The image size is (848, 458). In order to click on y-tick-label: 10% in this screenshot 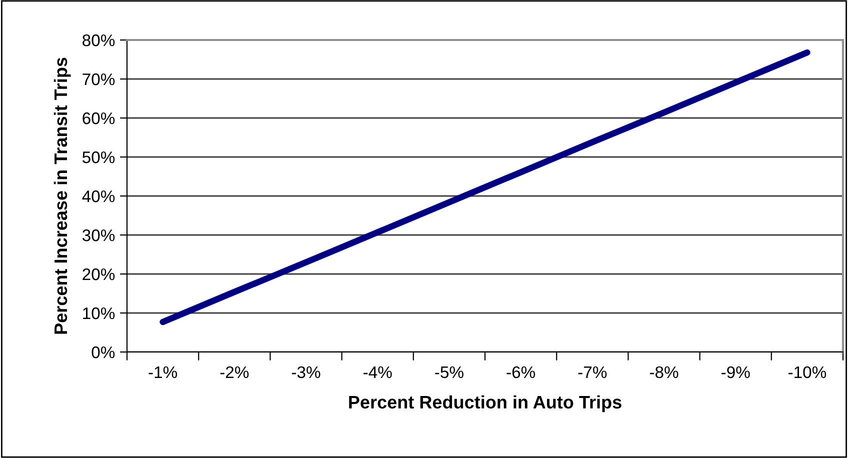, I will do `click(99, 313)`.